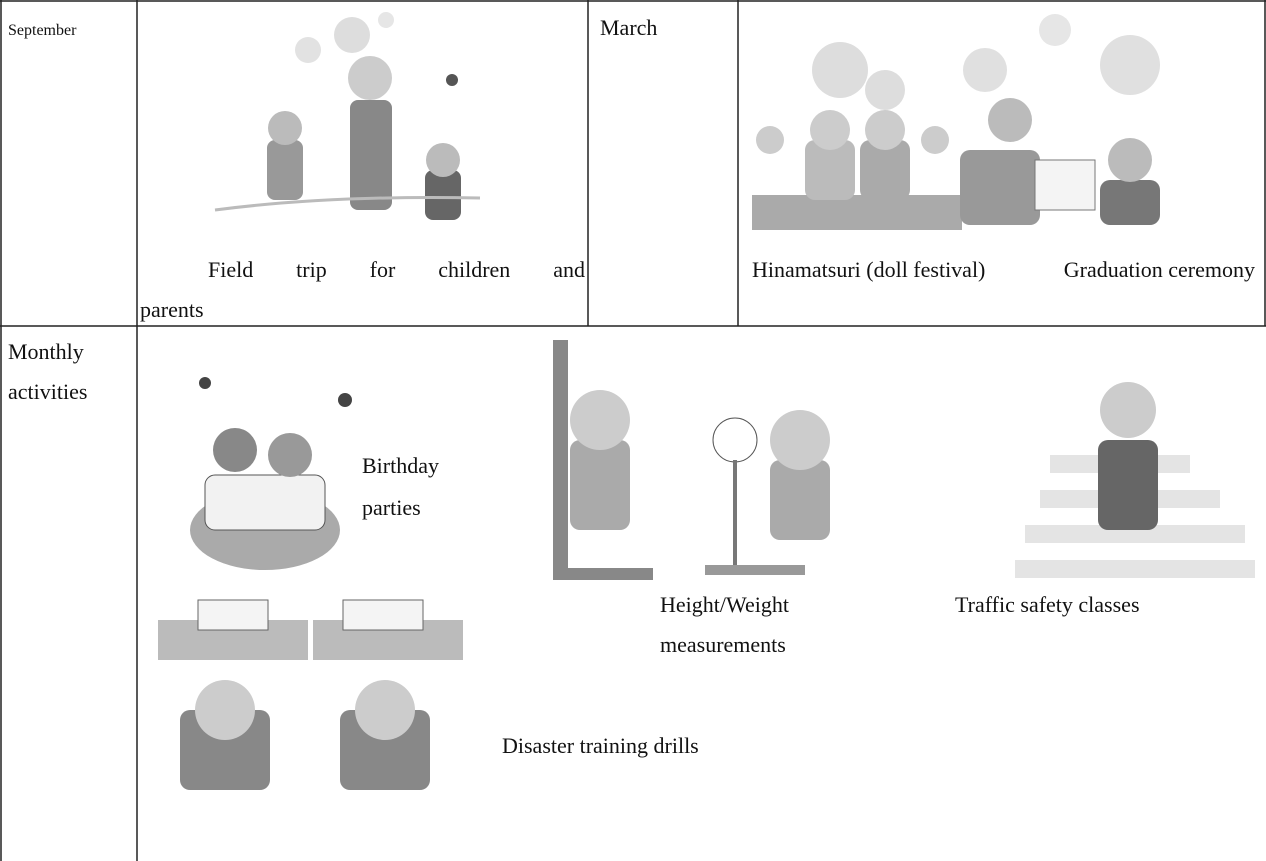 The width and height of the screenshot is (1266, 861). Describe the element at coordinates (48, 371) in the screenshot. I see `row-label: Monthly activities` at that location.